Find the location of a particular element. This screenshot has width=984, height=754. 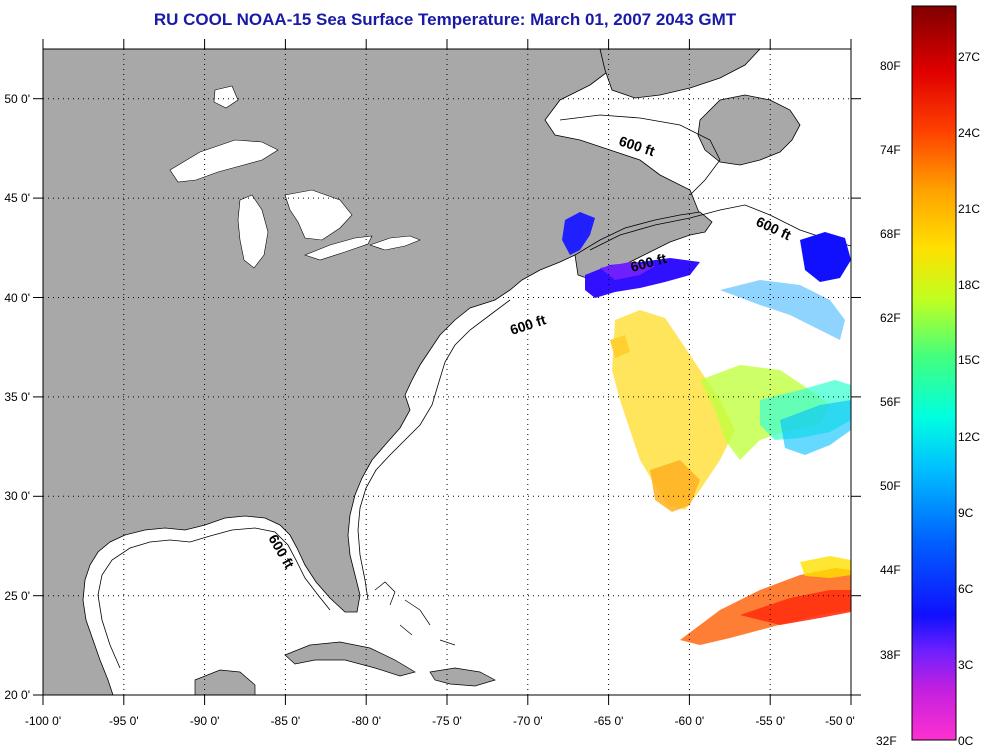

lat-tick-label: 25 0' is located at coordinates (17, 596).